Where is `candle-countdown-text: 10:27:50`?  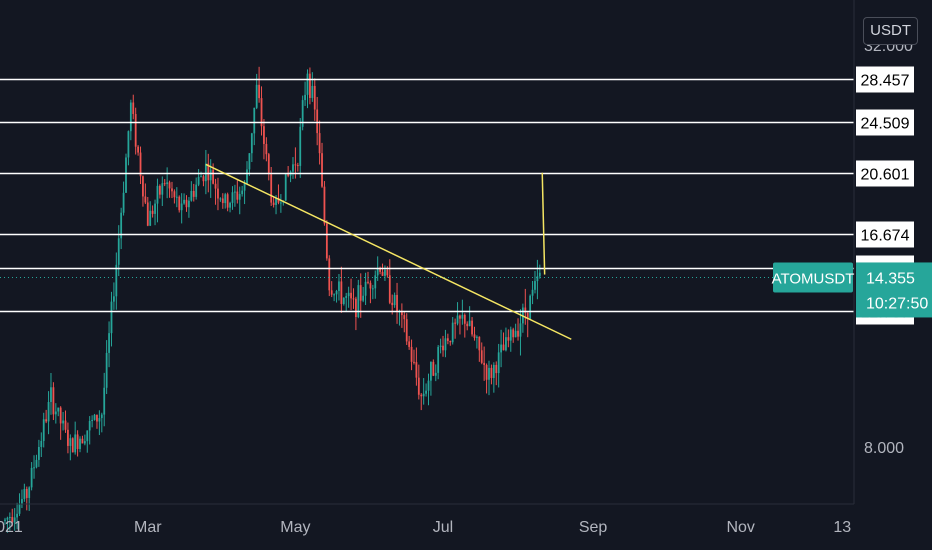
candle-countdown-text: 10:27:50 is located at coordinates (897, 303).